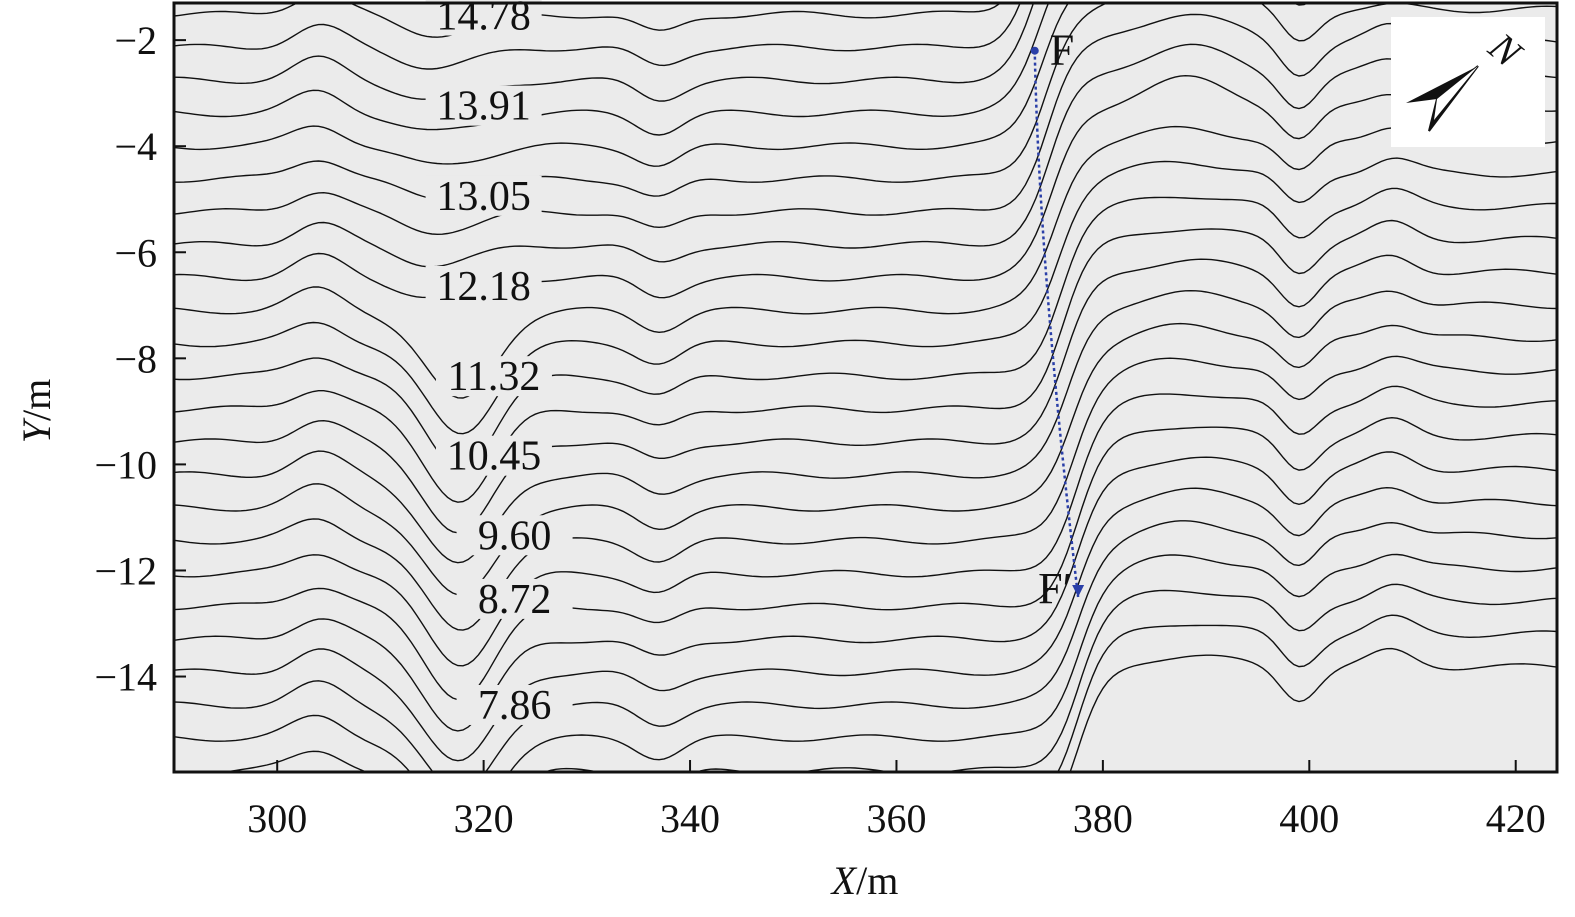 This screenshot has width=1575, height=917. What do you see at coordinates (1056, 324) in the screenshot?
I see `fault-line` at bounding box center [1056, 324].